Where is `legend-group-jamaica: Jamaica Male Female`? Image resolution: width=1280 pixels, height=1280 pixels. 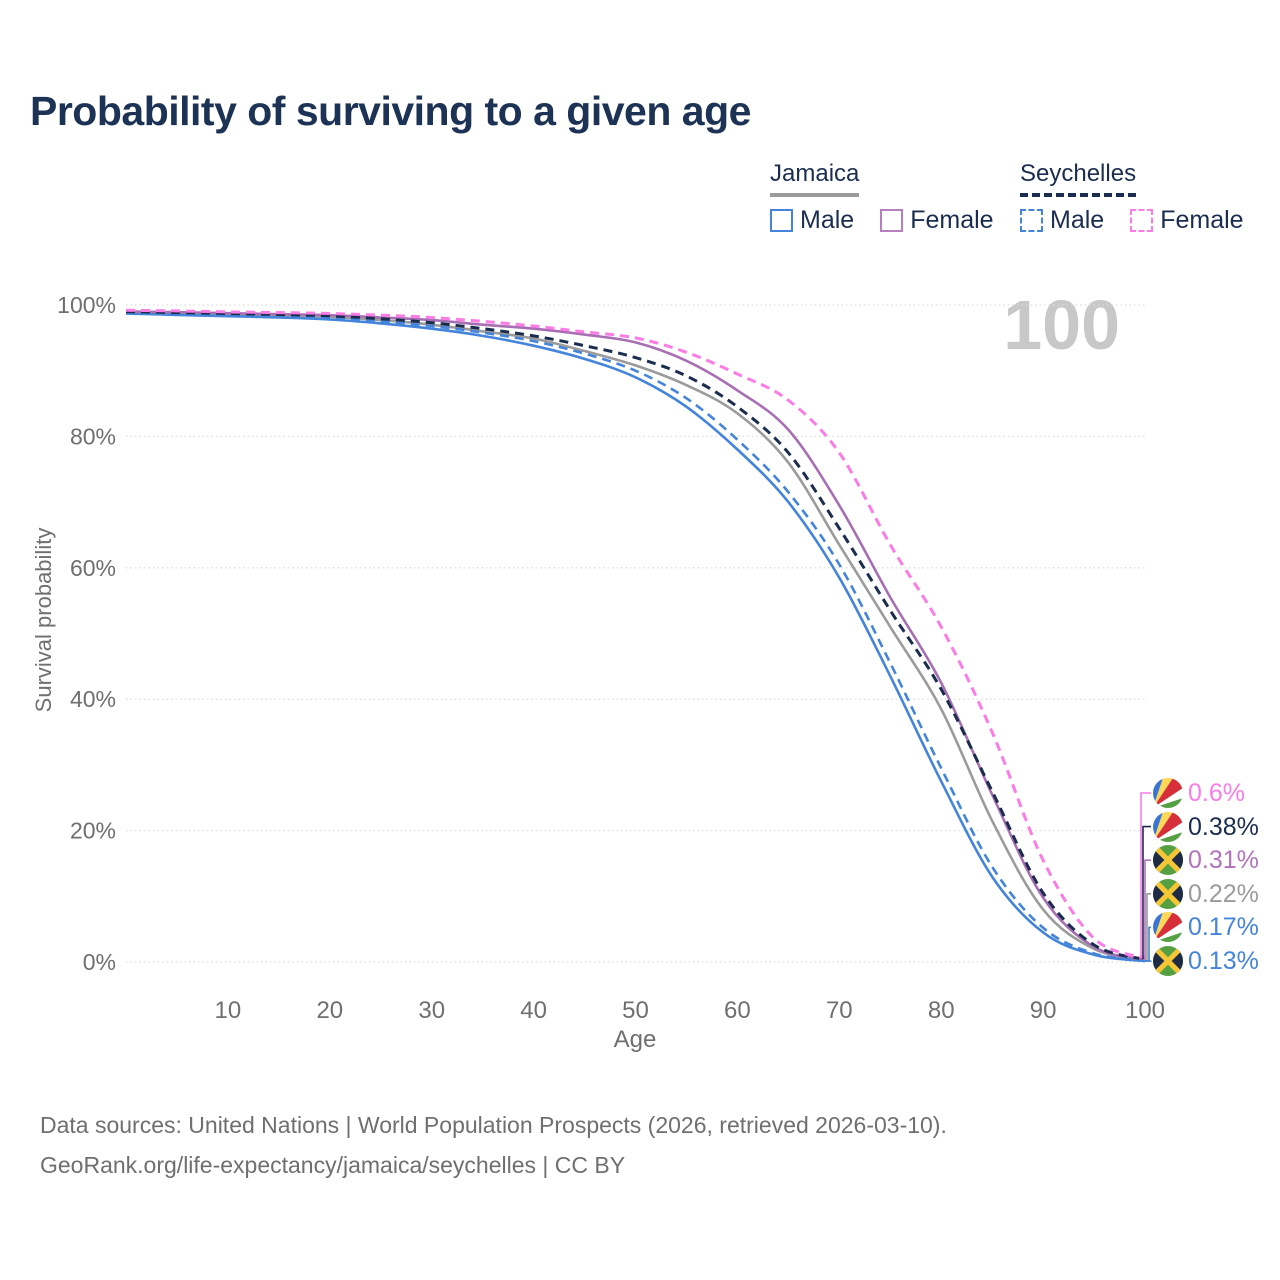 legend-group-jamaica: Jamaica Male Female is located at coordinates (895, 197).